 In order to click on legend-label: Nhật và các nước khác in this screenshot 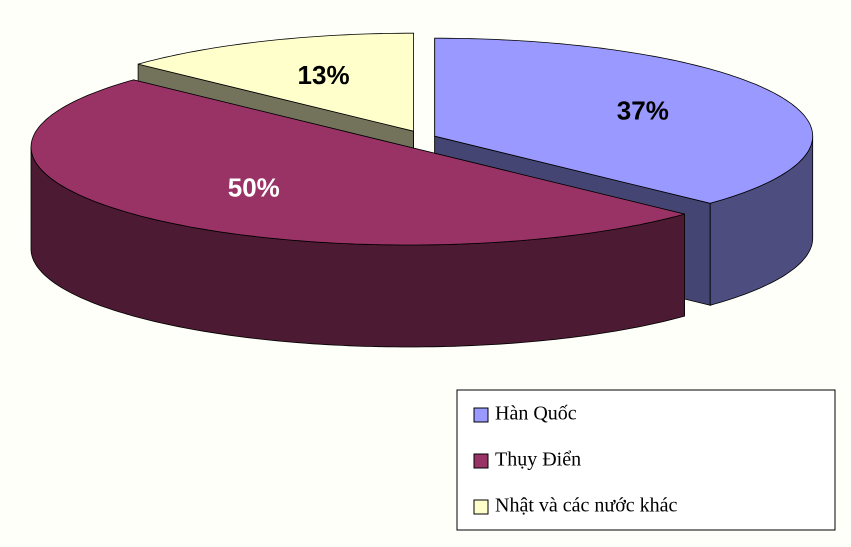, I will do `click(586, 506)`.